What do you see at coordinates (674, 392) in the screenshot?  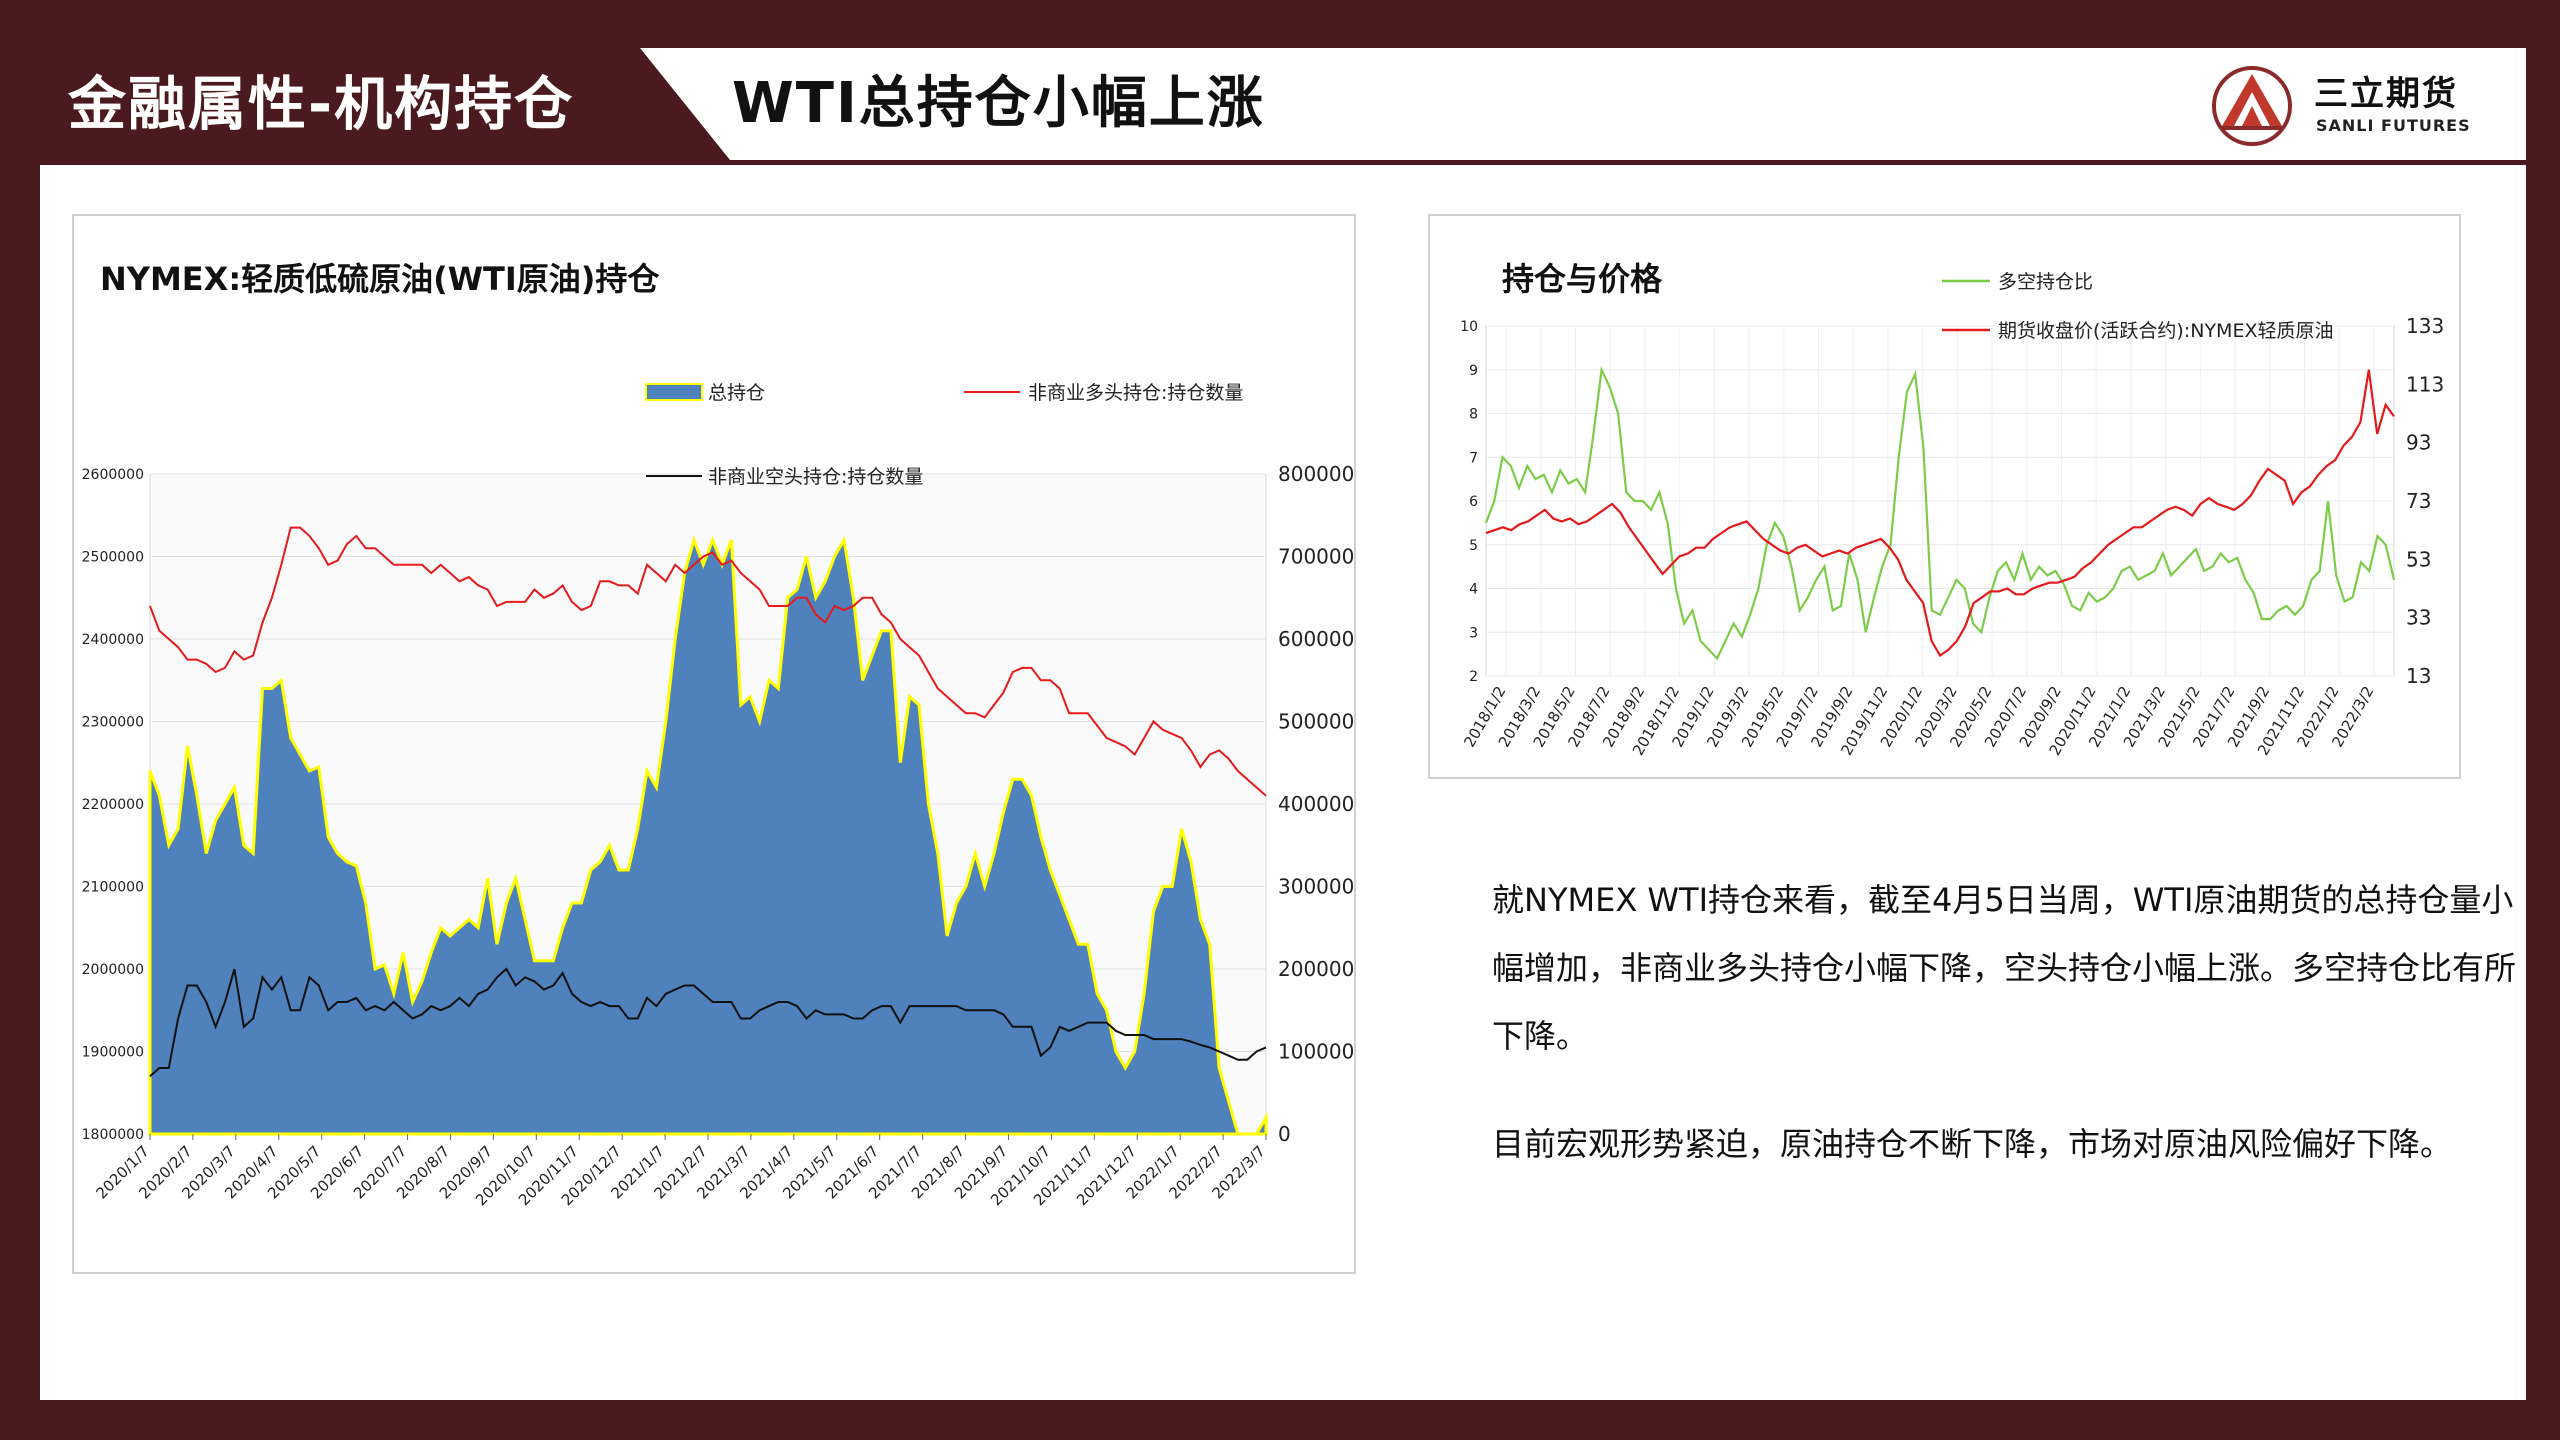 I see `legend-swatch-total` at bounding box center [674, 392].